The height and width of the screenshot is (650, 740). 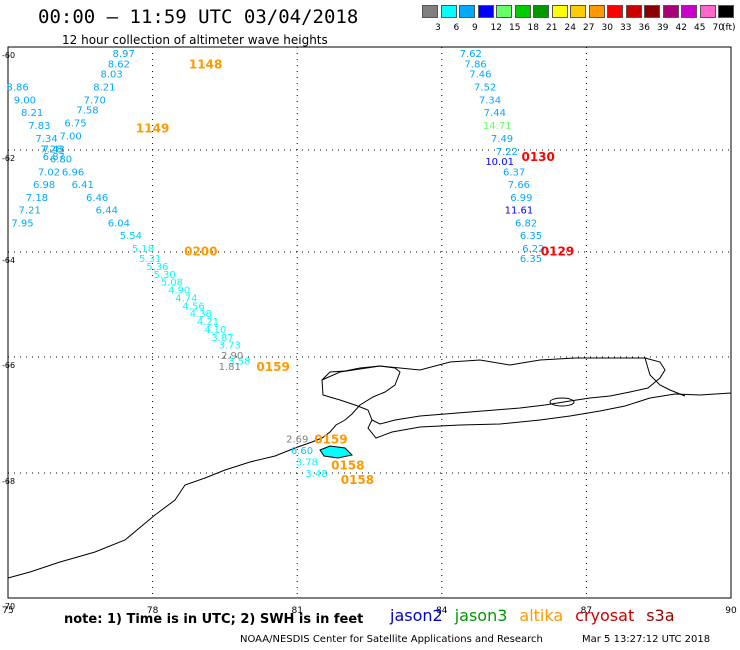 I want to click on wave-height-value: 5.36, so click(x=157, y=267).